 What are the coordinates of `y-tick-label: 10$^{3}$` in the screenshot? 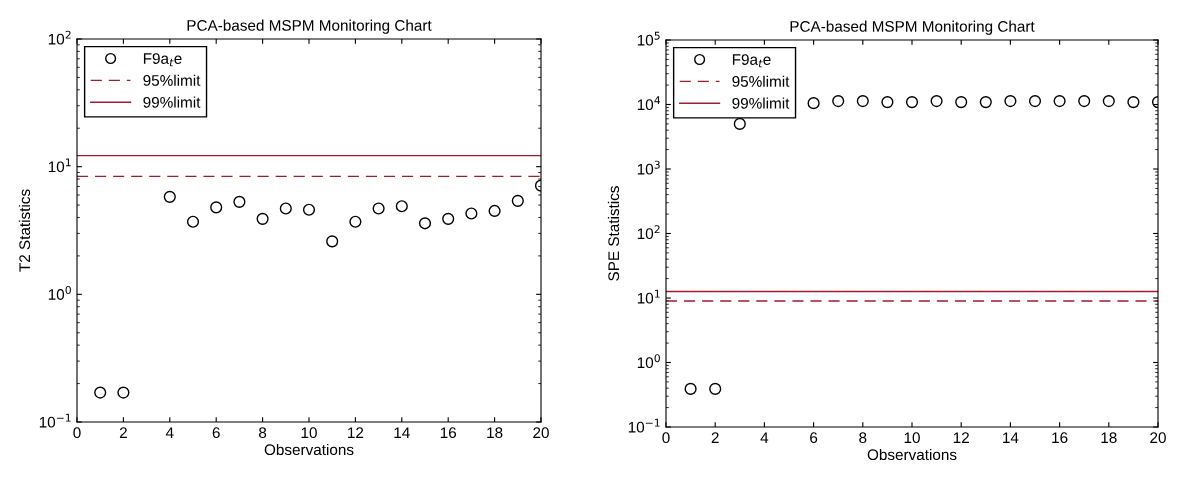 It's located at (648, 167).